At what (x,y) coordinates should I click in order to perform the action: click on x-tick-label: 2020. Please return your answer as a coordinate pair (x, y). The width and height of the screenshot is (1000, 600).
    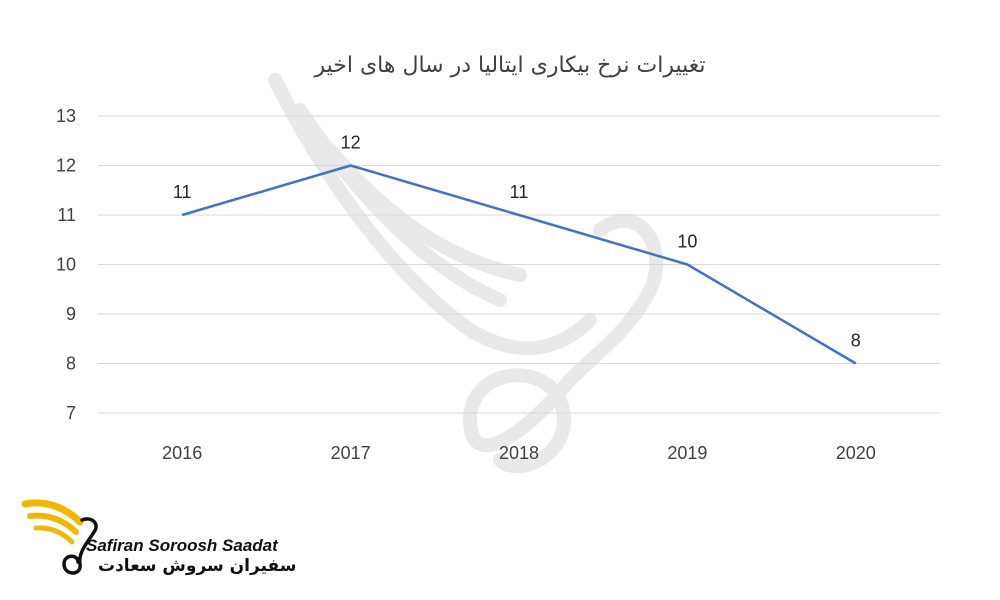
    Looking at the image, I should click on (856, 453).